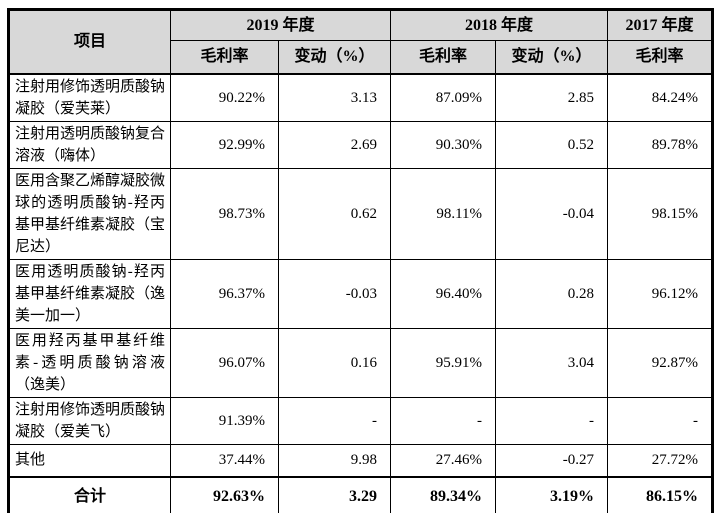 The width and height of the screenshot is (718, 513). Describe the element at coordinates (443, 460) in the screenshot. I see `margin-2018-cell: 27.46%` at that location.